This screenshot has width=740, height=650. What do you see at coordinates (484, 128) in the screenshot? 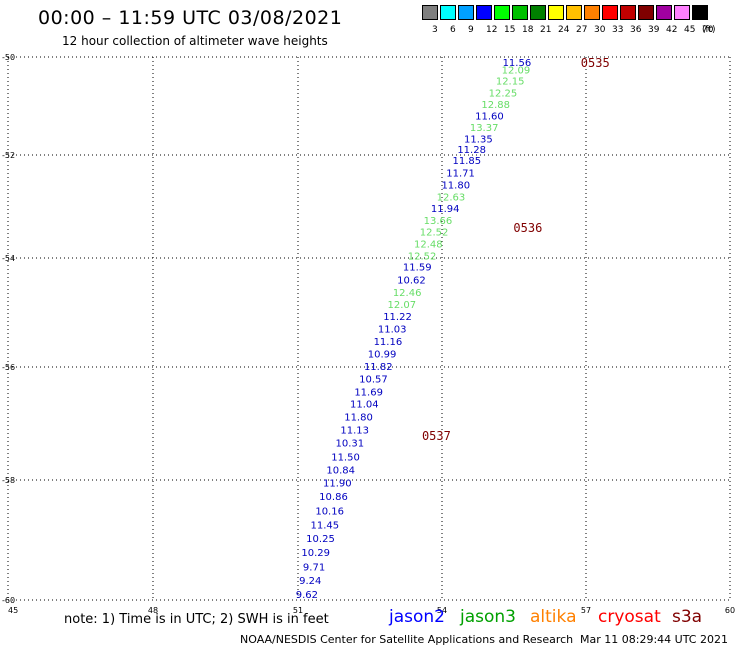
I see `swh-label: 13.37` at bounding box center [484, 128].